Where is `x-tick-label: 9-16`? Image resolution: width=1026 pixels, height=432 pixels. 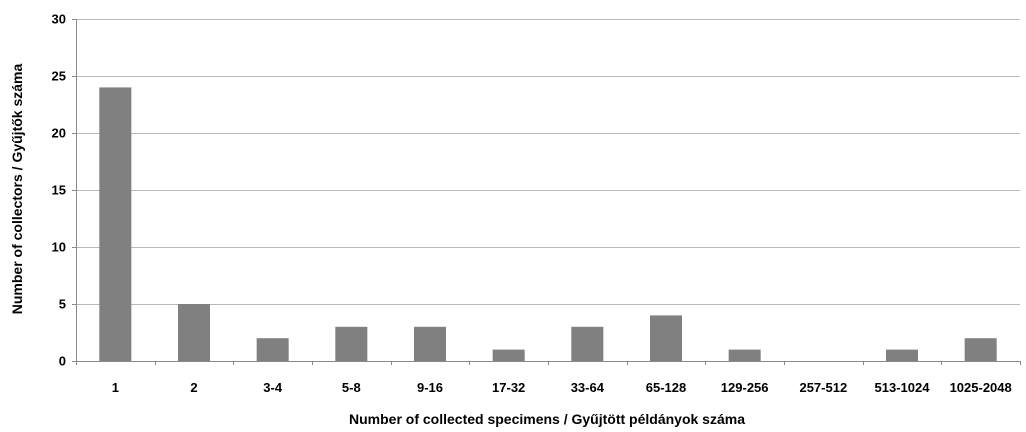 x-tick-label: 9-16 is located at coordinates (430, 387).